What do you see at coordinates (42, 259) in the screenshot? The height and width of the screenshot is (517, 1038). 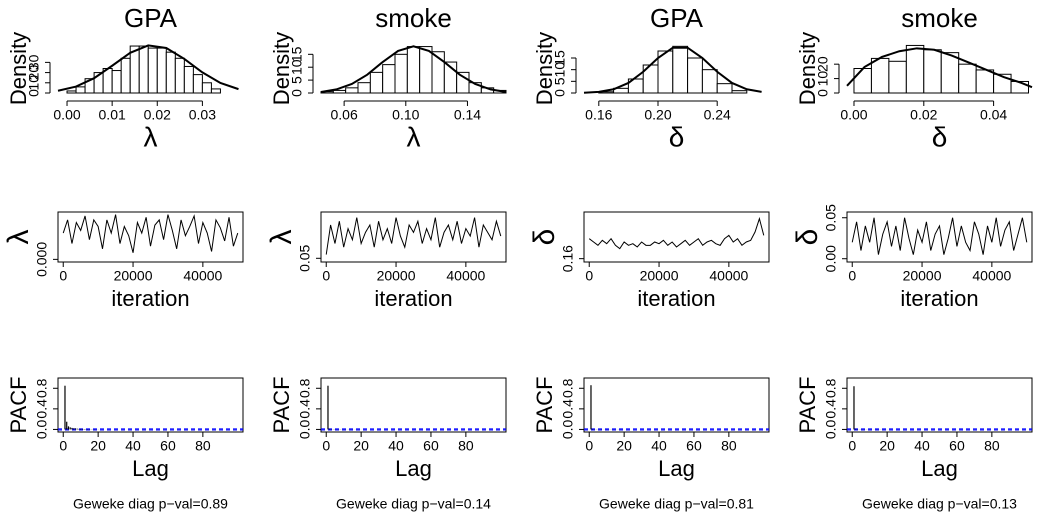 I see `y-tick-label: 0.000` at bounding box center [42, 259].